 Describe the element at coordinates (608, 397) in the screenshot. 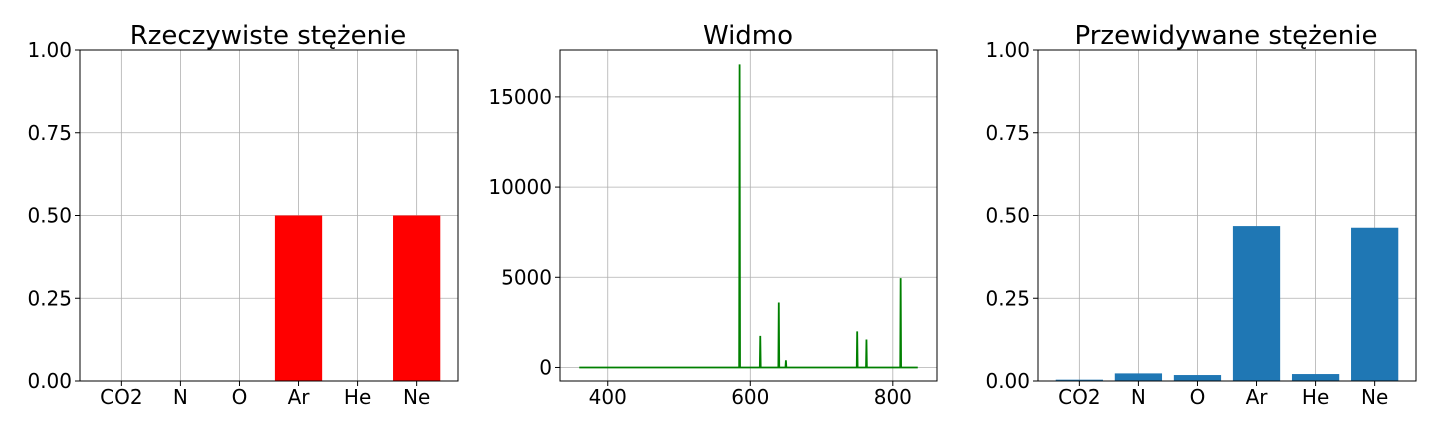

I see `x-tick-label: 400` at that location.